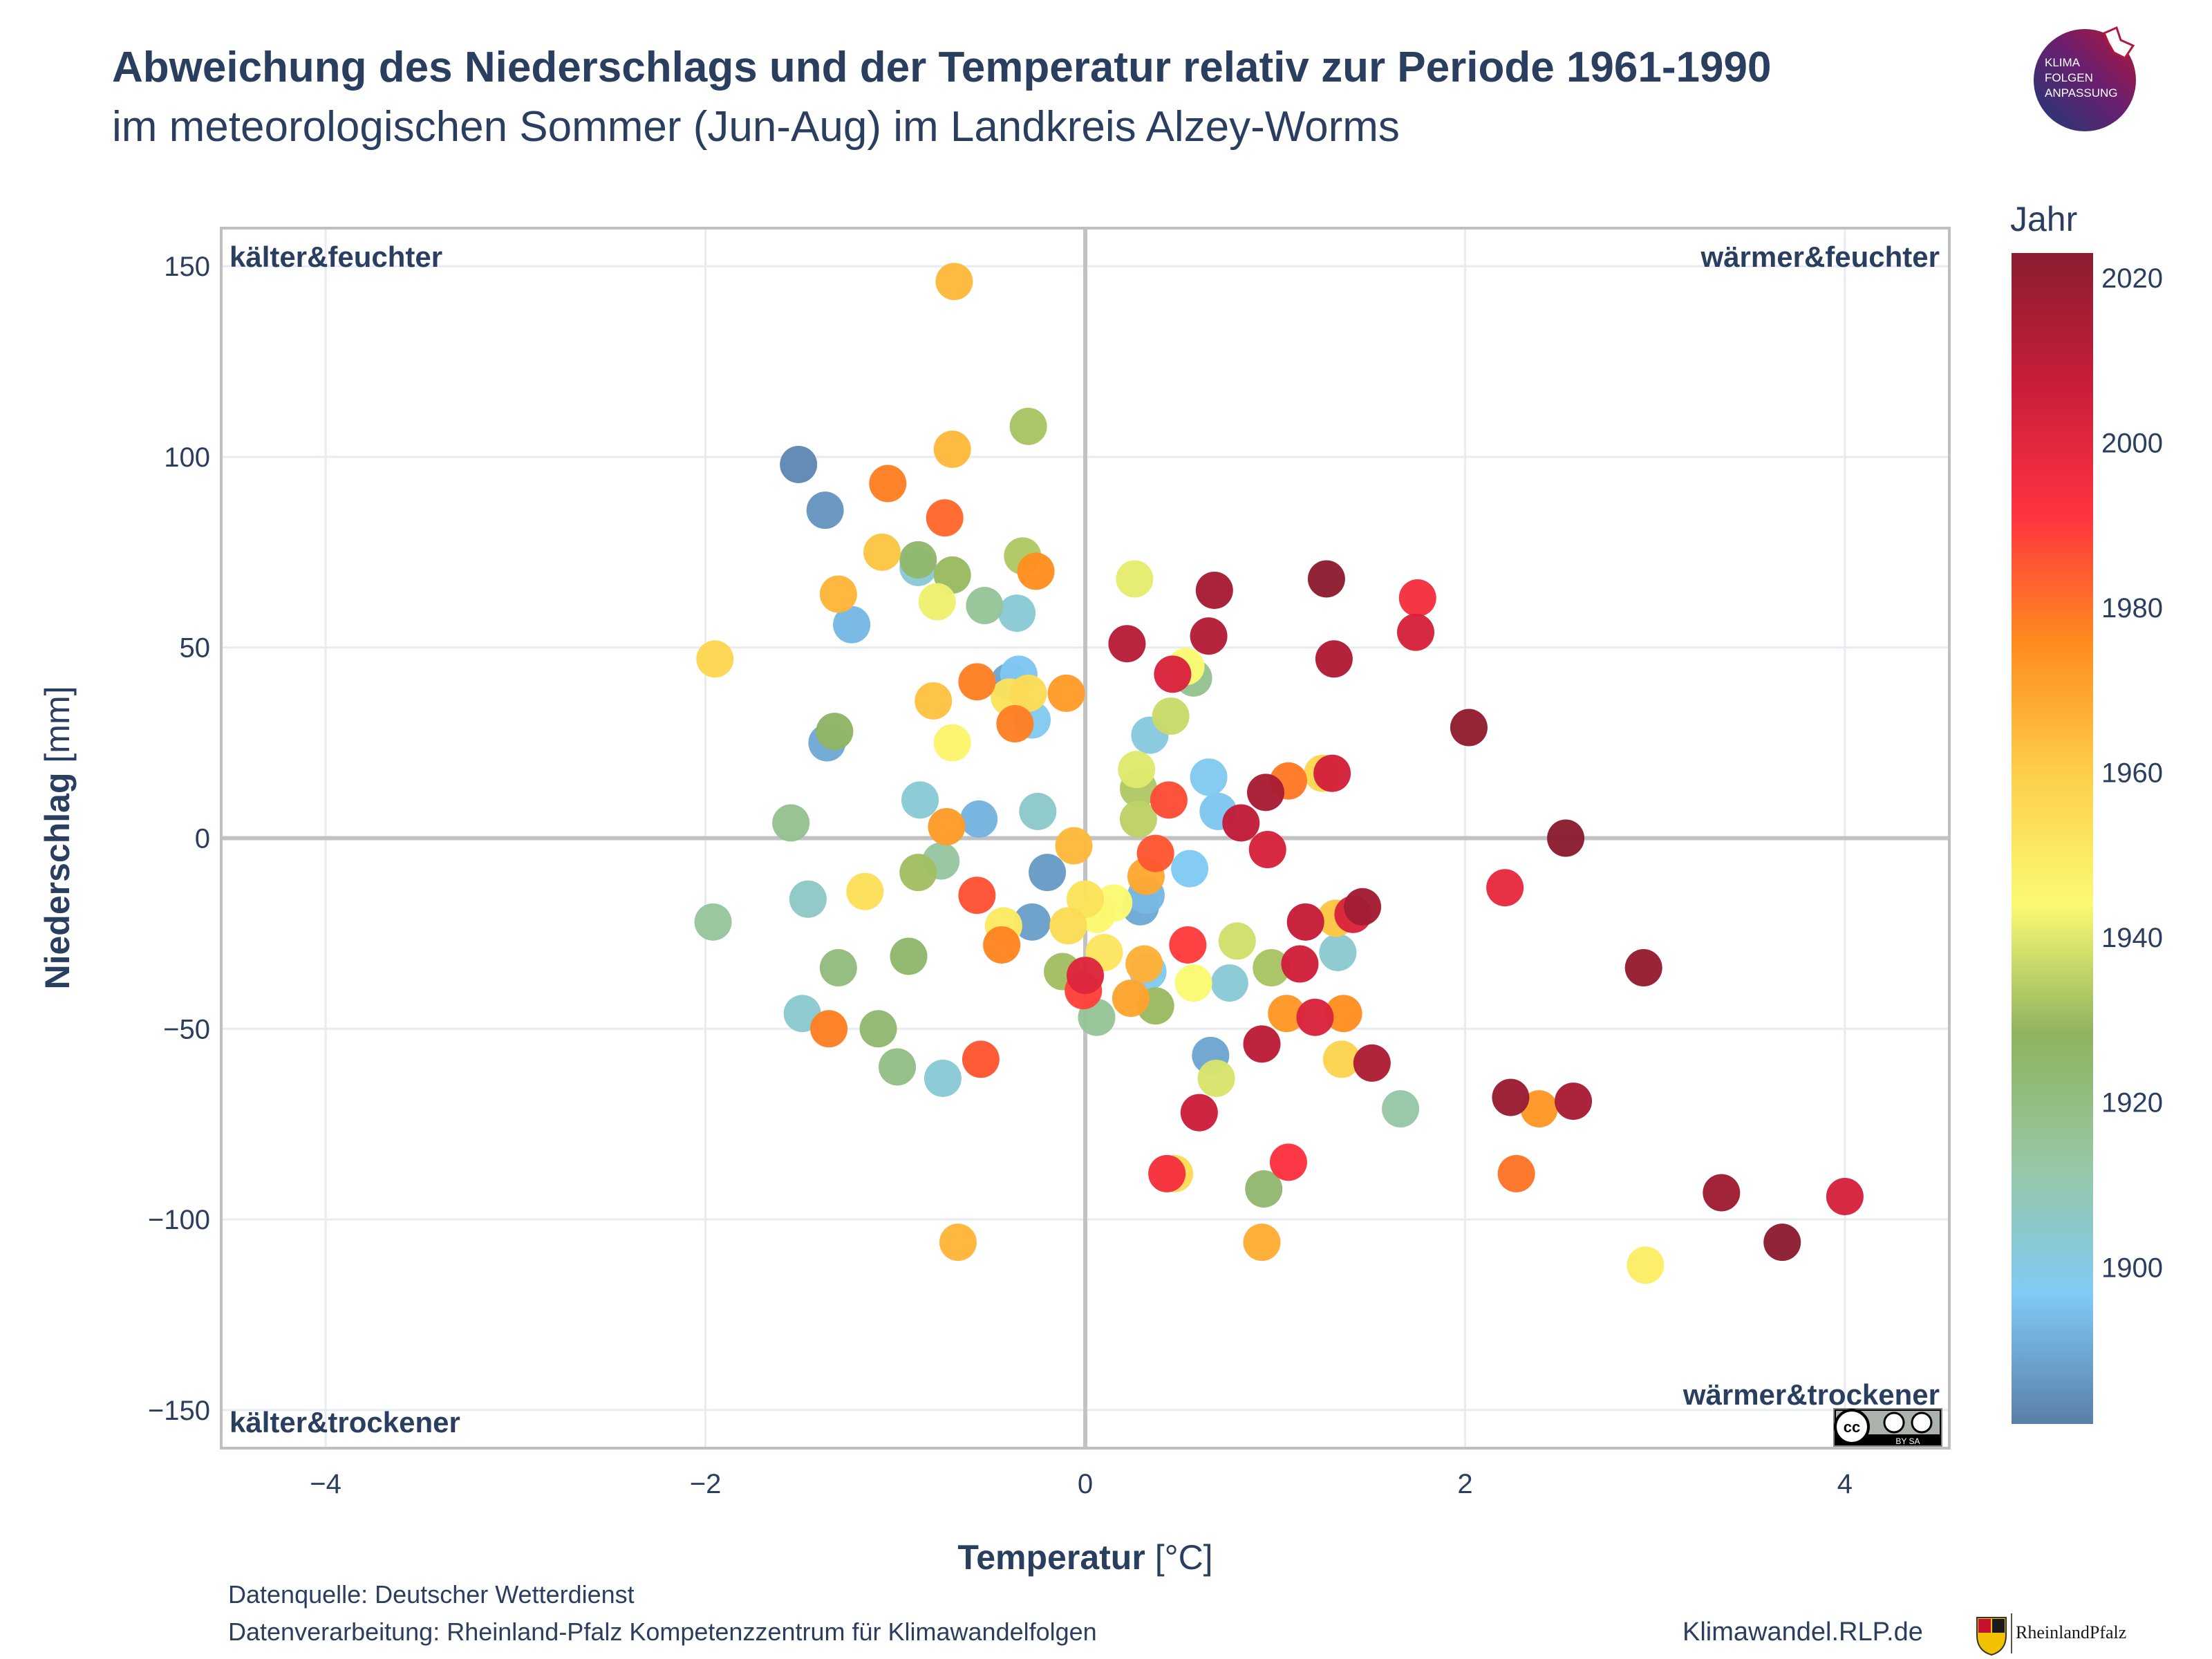  Describe the element at coordinates (2085, 78) in the screenshot. I see `klimafolgen-logo: KLIMA FOLGEN ANPASSUNG` at that location.